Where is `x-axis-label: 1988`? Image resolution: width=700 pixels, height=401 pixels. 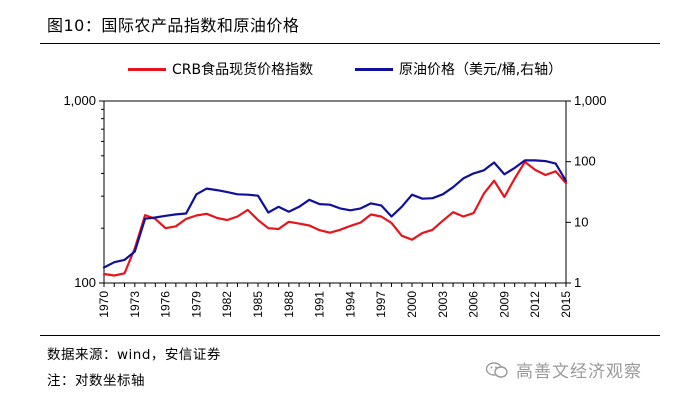
x-axis-label: 1988 is located at coordinates (289, 304).